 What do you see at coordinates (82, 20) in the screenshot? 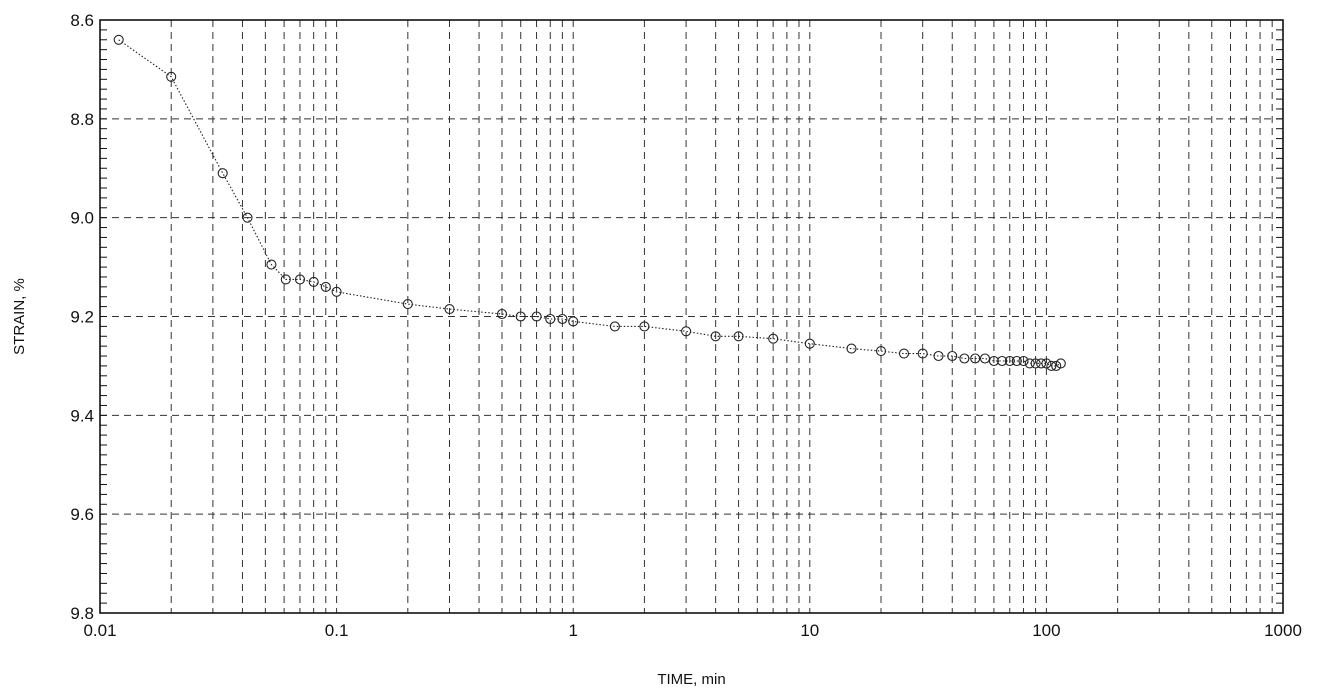
I see `y-tick-label-0: 8.6` at bounding box center [82, 20].